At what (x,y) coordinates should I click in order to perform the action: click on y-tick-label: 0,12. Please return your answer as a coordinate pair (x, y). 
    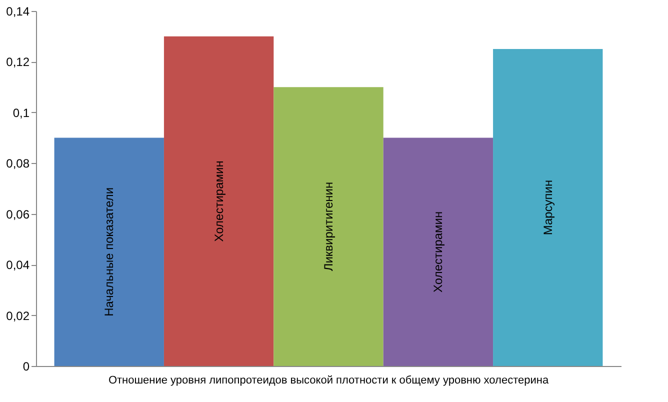
    Looking at the image, I should click on (18, 62).